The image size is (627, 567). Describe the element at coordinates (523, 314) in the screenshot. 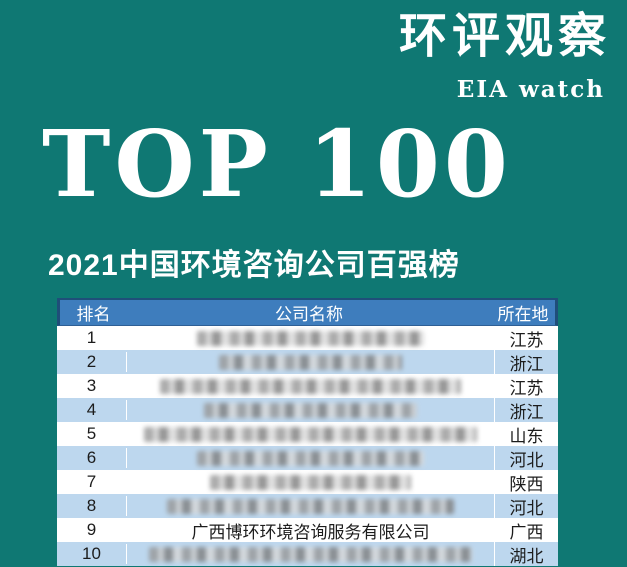

I see `column-header-location: 所在地` at that location.